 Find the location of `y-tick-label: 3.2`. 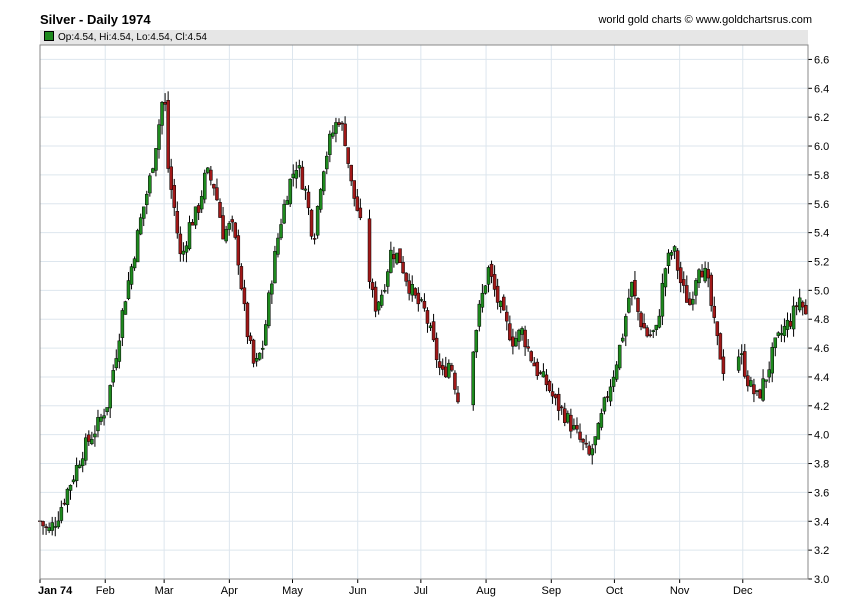

y-tick-label: 3.2 is located at coordinates (821, 551).